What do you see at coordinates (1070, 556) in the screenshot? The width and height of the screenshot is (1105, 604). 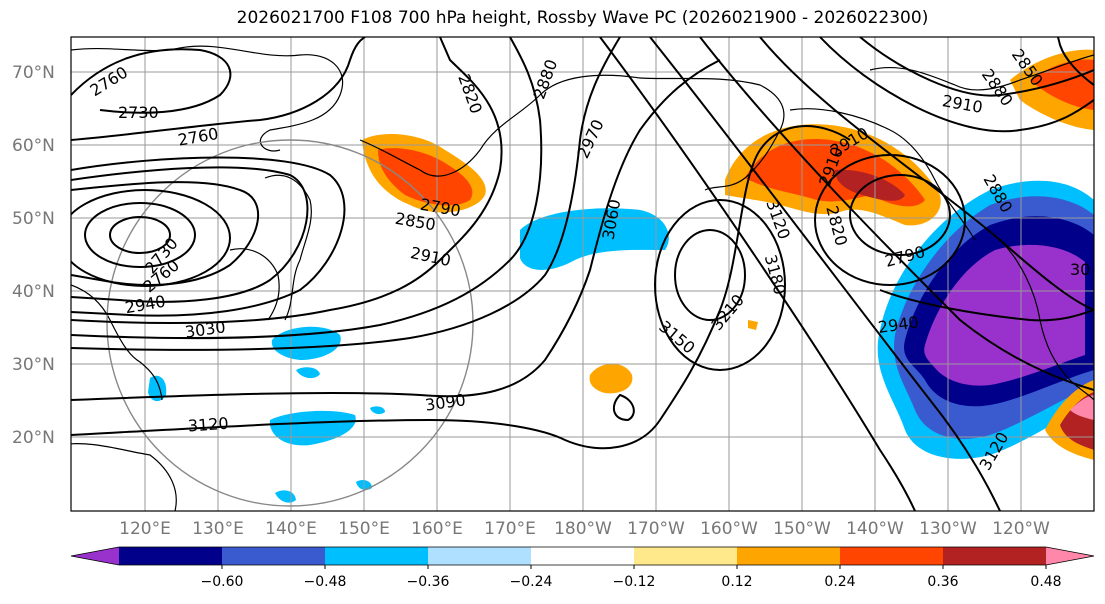 I see `colorbar-extension-high` at bounding box center [1070, 556].